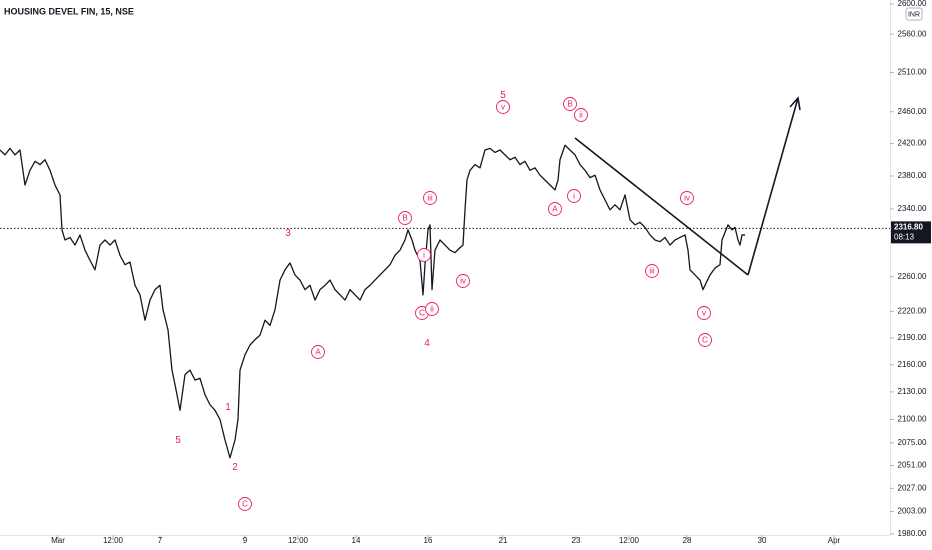 The image size is (932, 550). I want to click on x-tick-label: 7, so click(160, 540).